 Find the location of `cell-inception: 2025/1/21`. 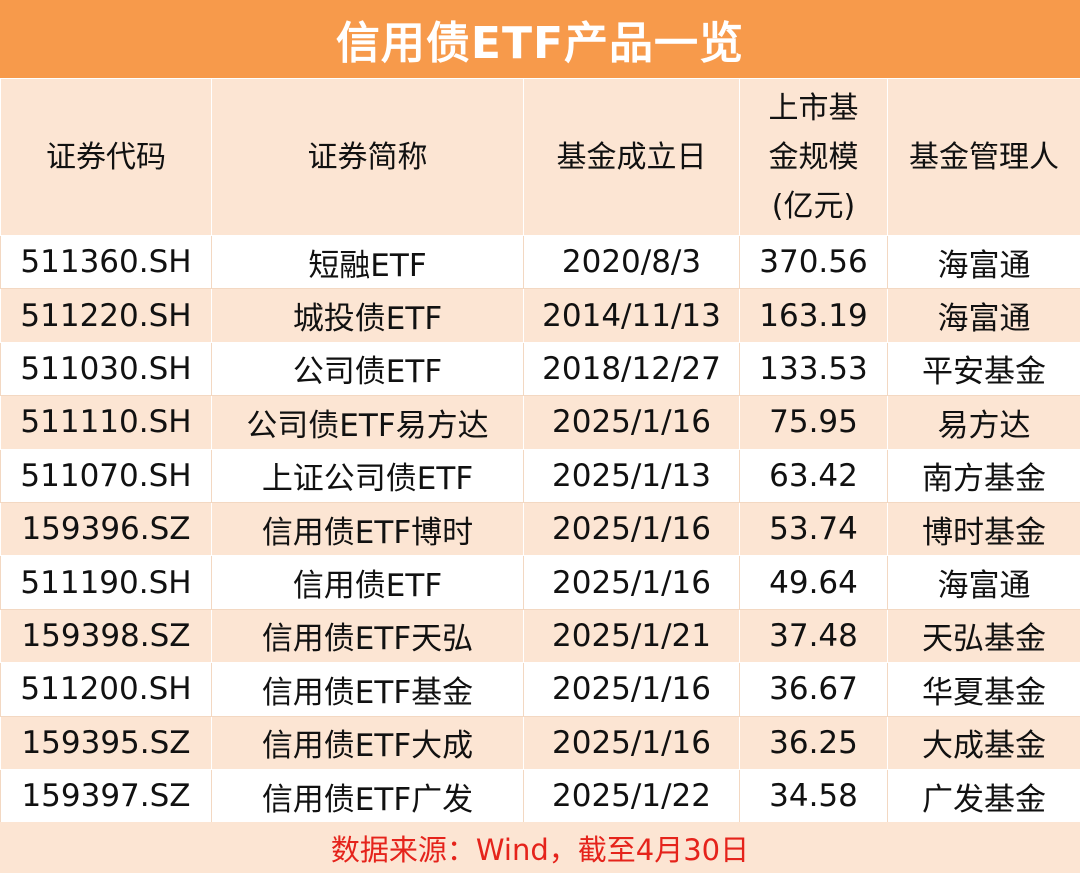

cell-inception: 2025/1/21 is located at coordinates (631, 636).